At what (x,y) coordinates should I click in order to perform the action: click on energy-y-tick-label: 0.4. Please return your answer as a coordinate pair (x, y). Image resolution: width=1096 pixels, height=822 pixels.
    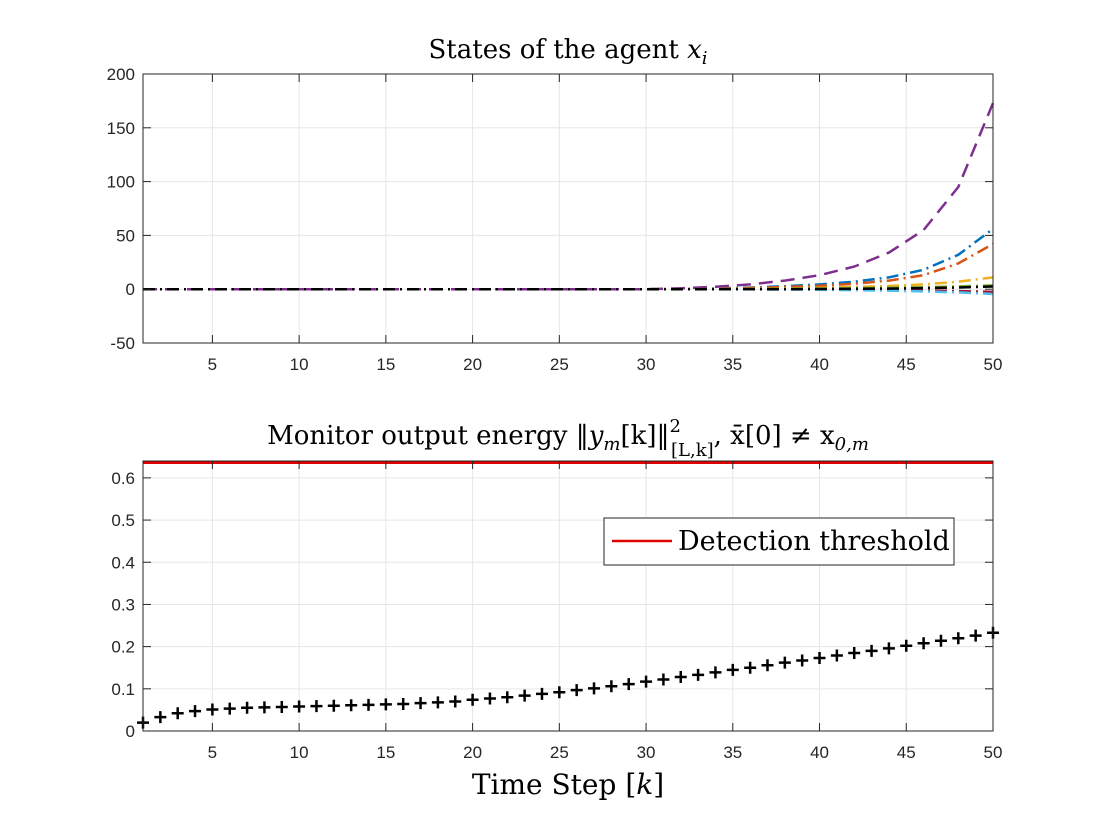
    Looking at the image, I should click on (123, 562).